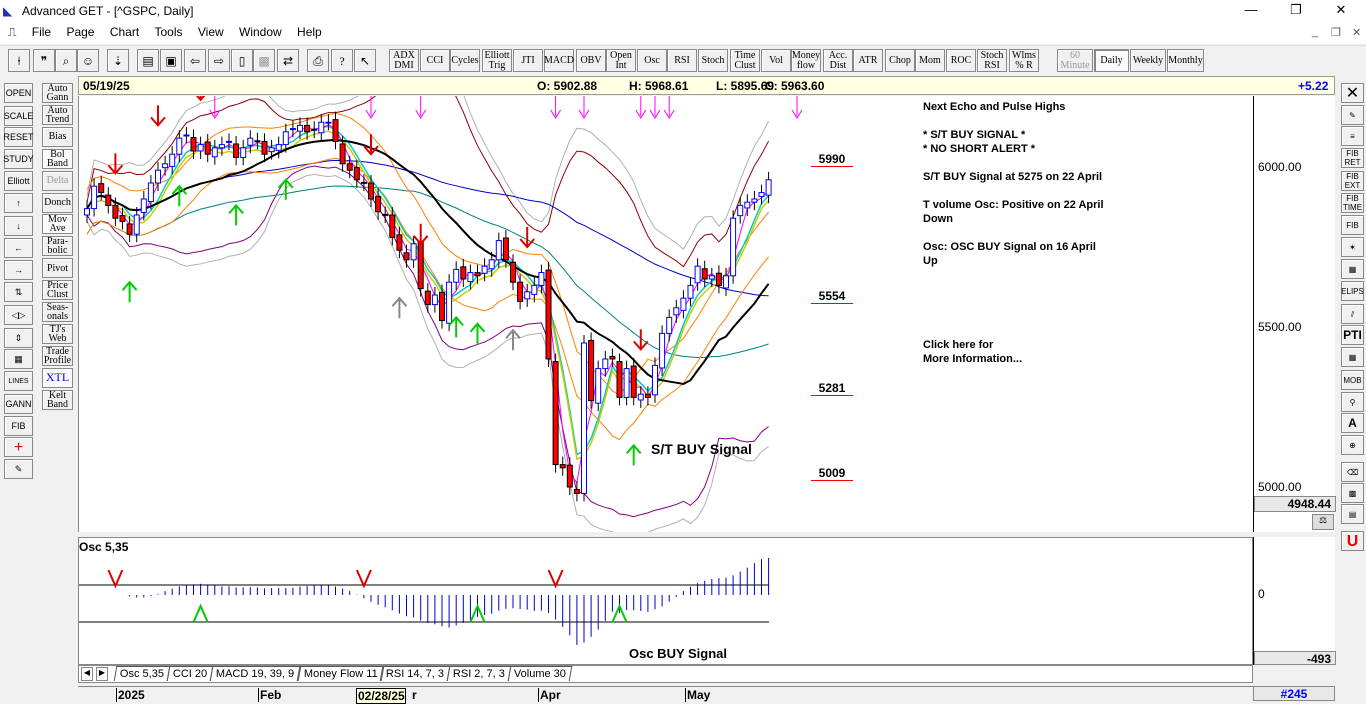 This screenshot has width=1366, height=704. Describe the element at coordinates (1352, 269) in the screenshot. I see `right-tool-8: ▦` at that location.